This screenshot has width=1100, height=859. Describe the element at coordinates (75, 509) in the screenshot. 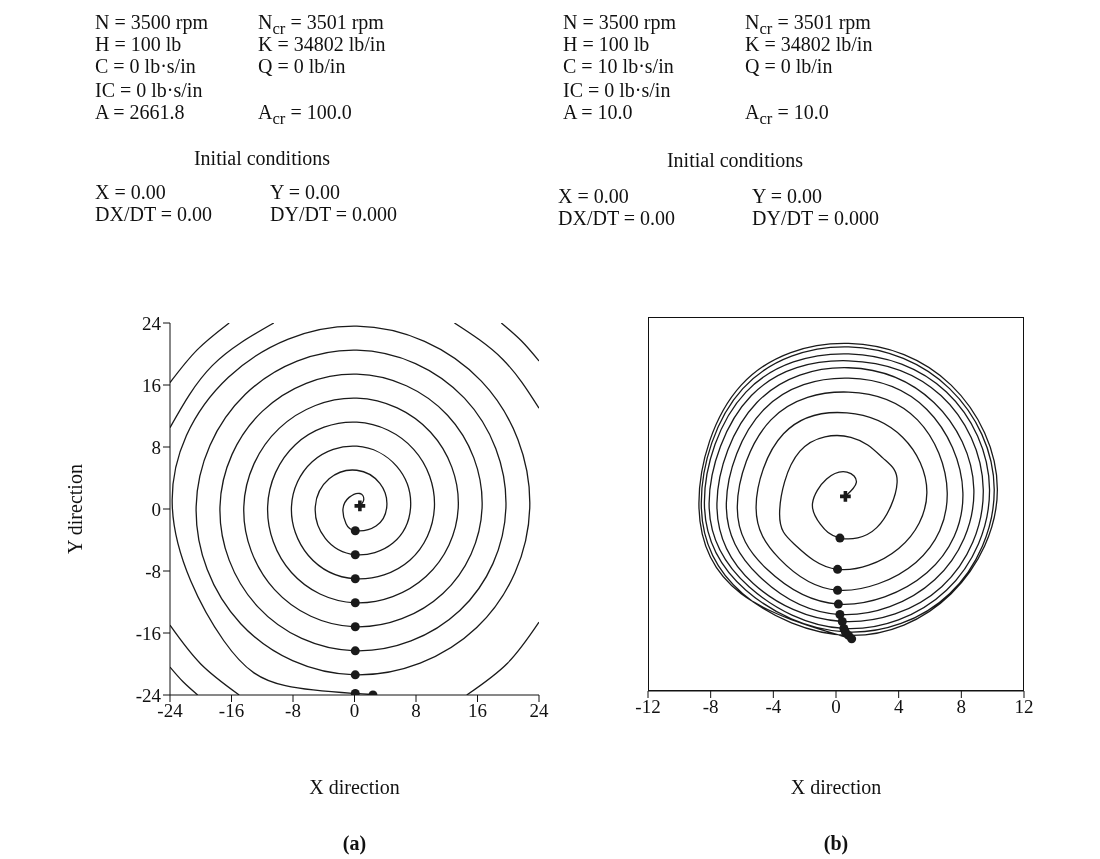

I see `y-axis-title: Y direction` at that location.